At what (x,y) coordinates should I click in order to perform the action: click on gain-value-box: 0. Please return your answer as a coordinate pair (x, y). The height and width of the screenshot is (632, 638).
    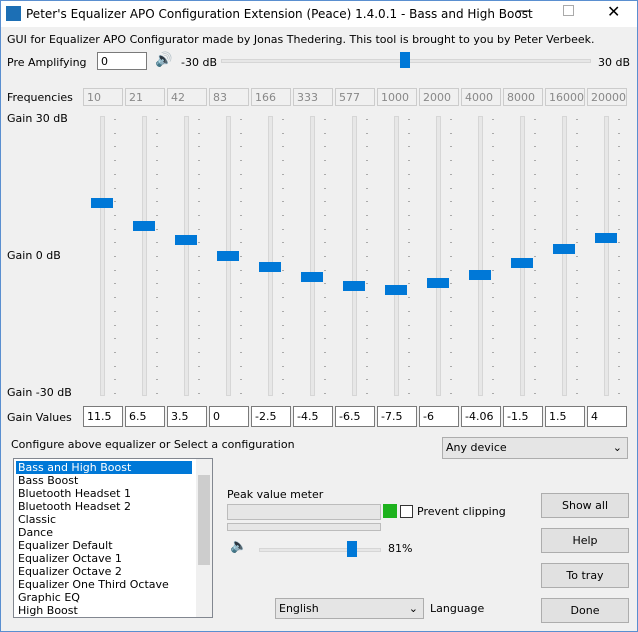
    Looking at the image, I should click on (229, 416).